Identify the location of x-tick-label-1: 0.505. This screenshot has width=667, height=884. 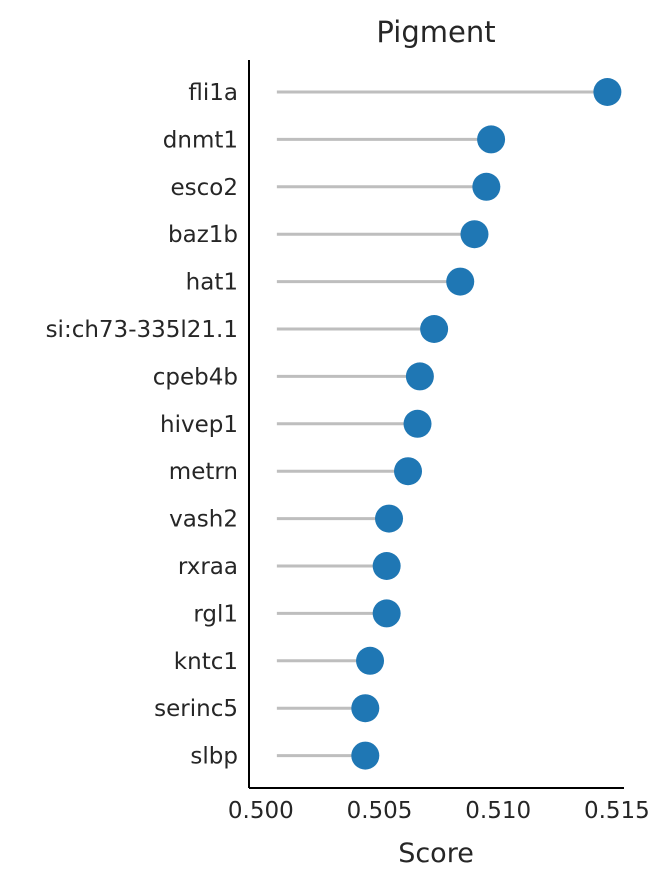
(380, 811).